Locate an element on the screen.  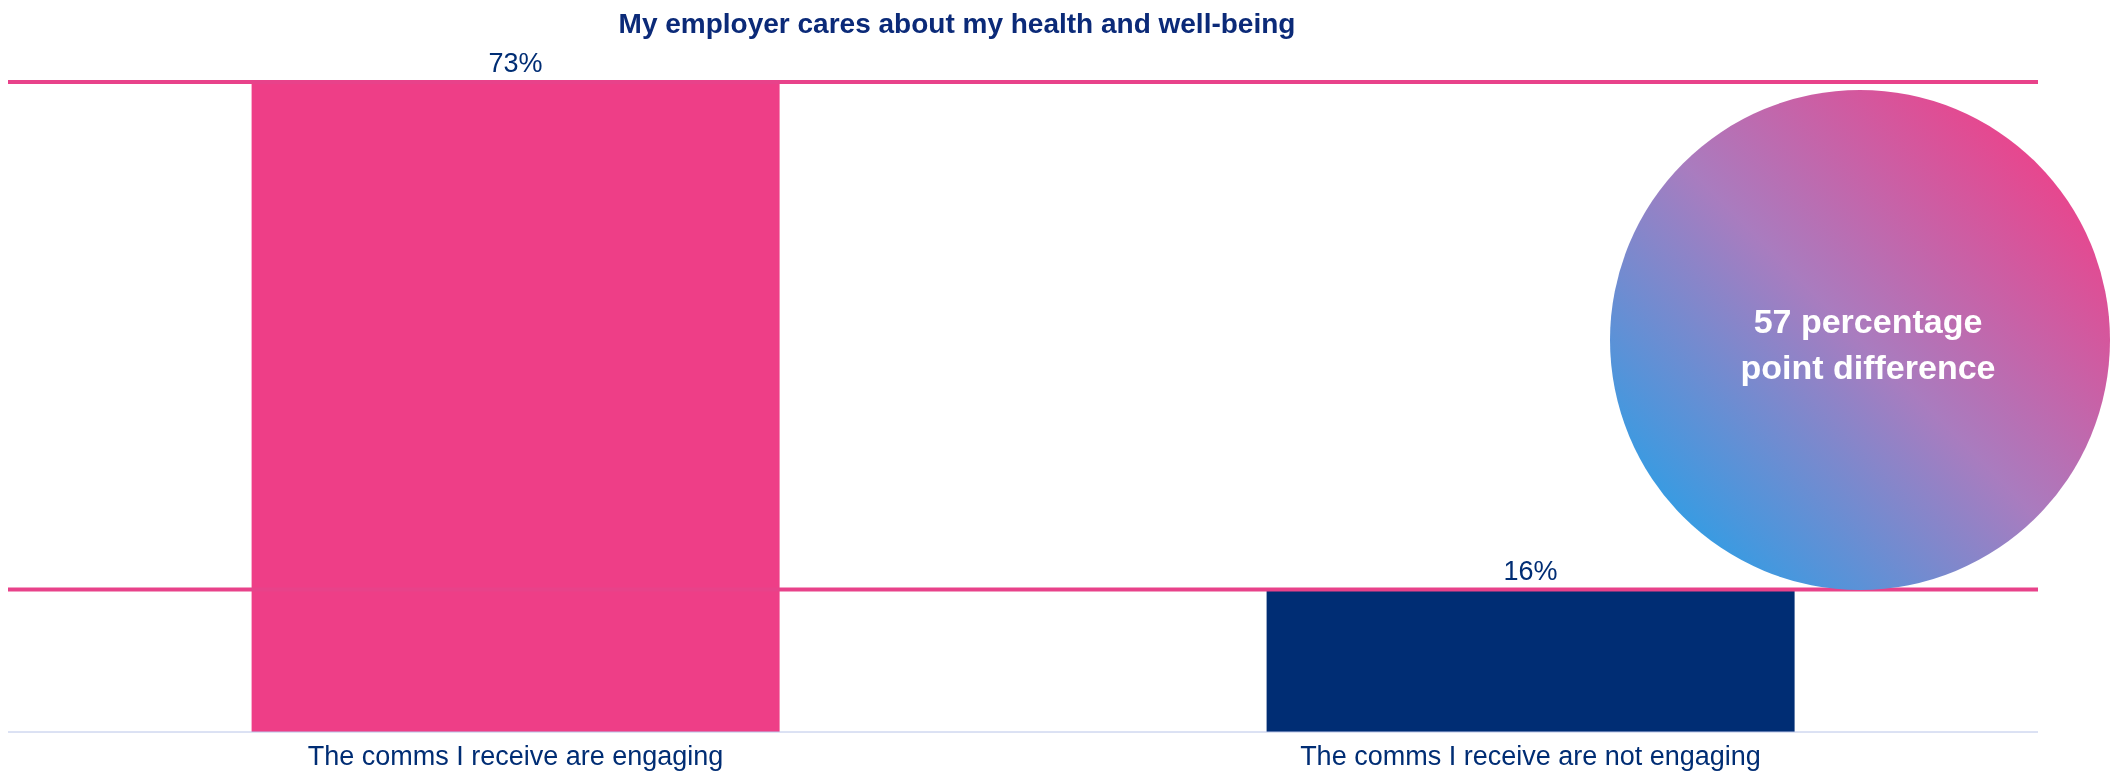
data-label: 73% is located at coordinates (515, 63).